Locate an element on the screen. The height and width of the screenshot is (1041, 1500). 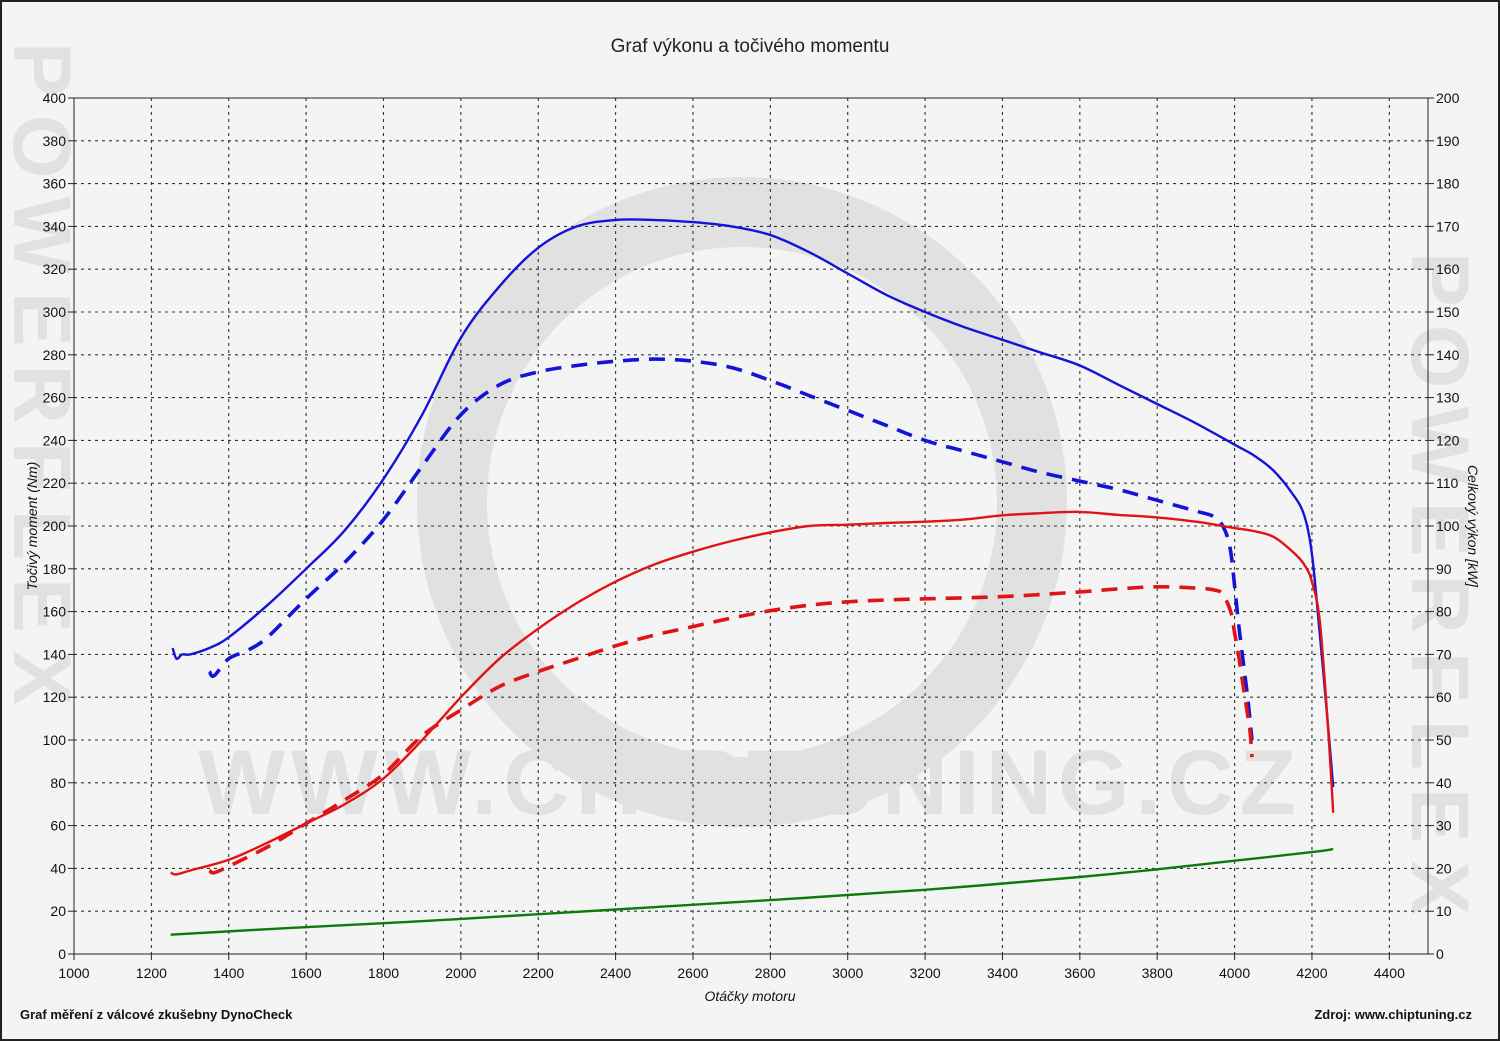
y2-tick-label: 40 is located at coordinates (1444, 783).